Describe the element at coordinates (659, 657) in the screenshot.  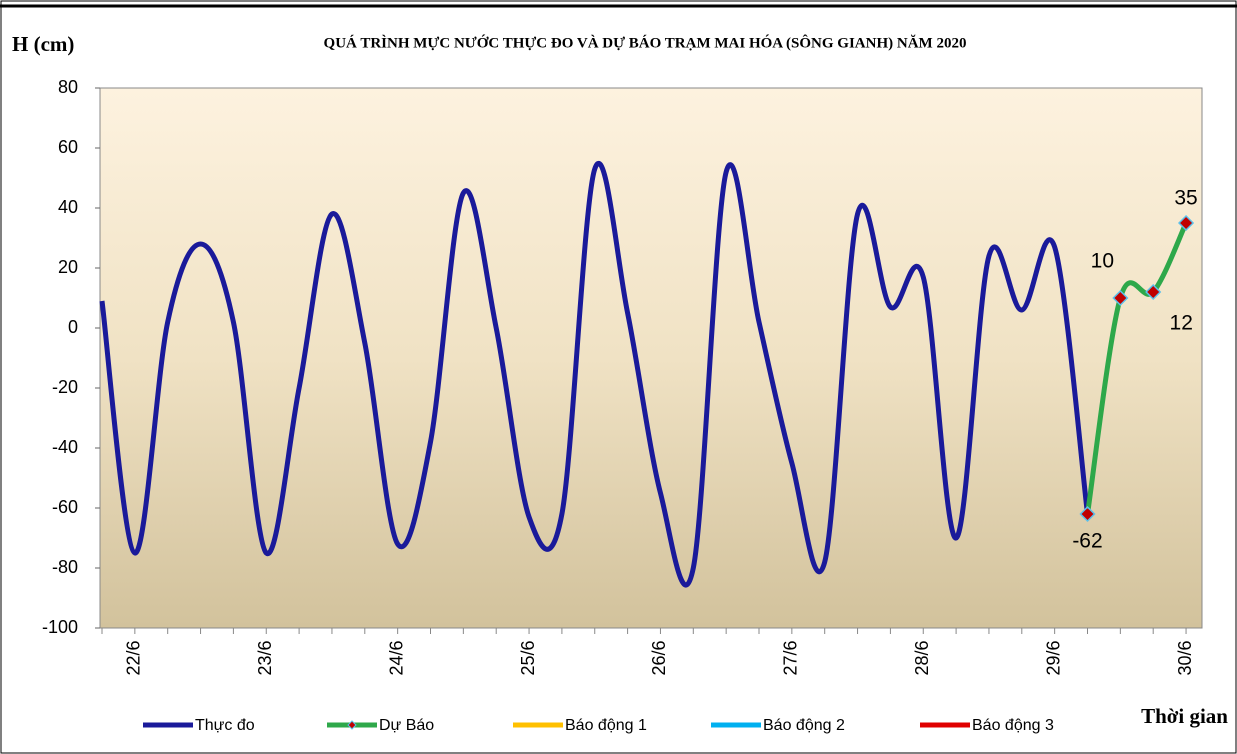
I see `x-tick-label: 26/6` at that location.